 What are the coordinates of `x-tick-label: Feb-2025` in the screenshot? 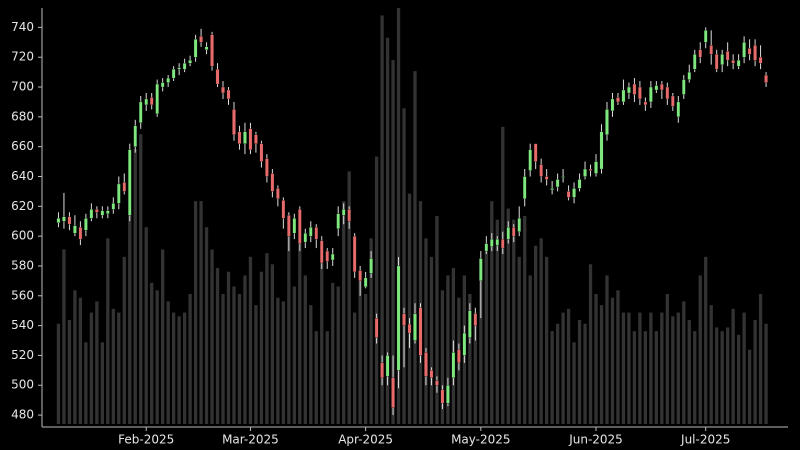 It's located at (146, 440).